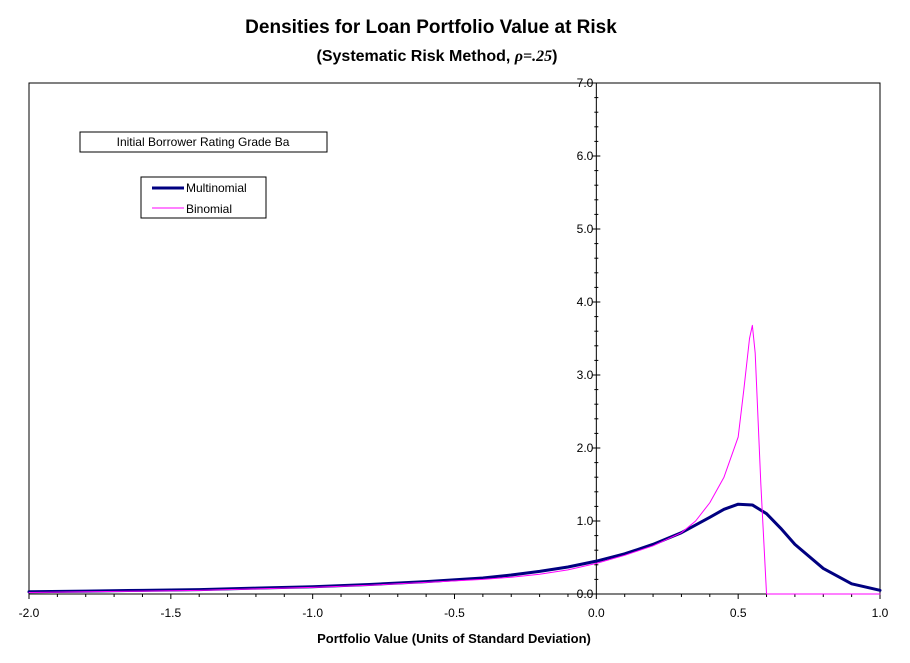 Image resolution: width=910 pixels, height=663 pixels. I want to click on chart-subtitle: (Systematic Risk Method, ρ=.25), so click(437, 56).